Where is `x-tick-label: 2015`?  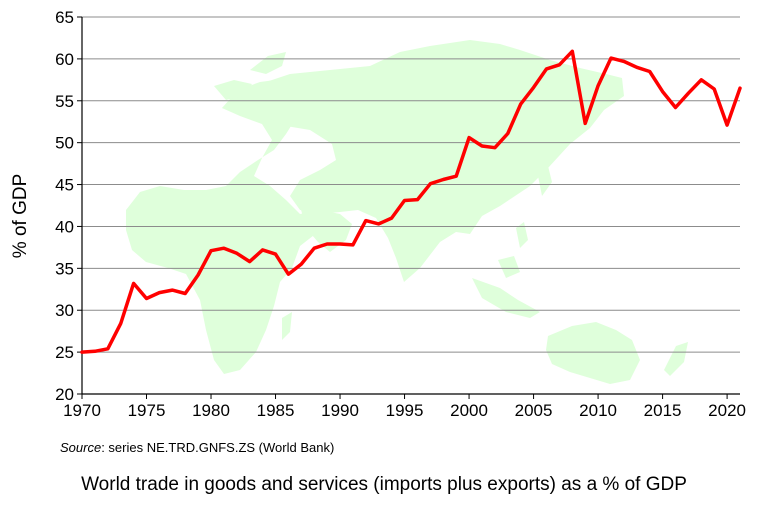 x-tick-label: 2015 is located at coordinates (663, 410).